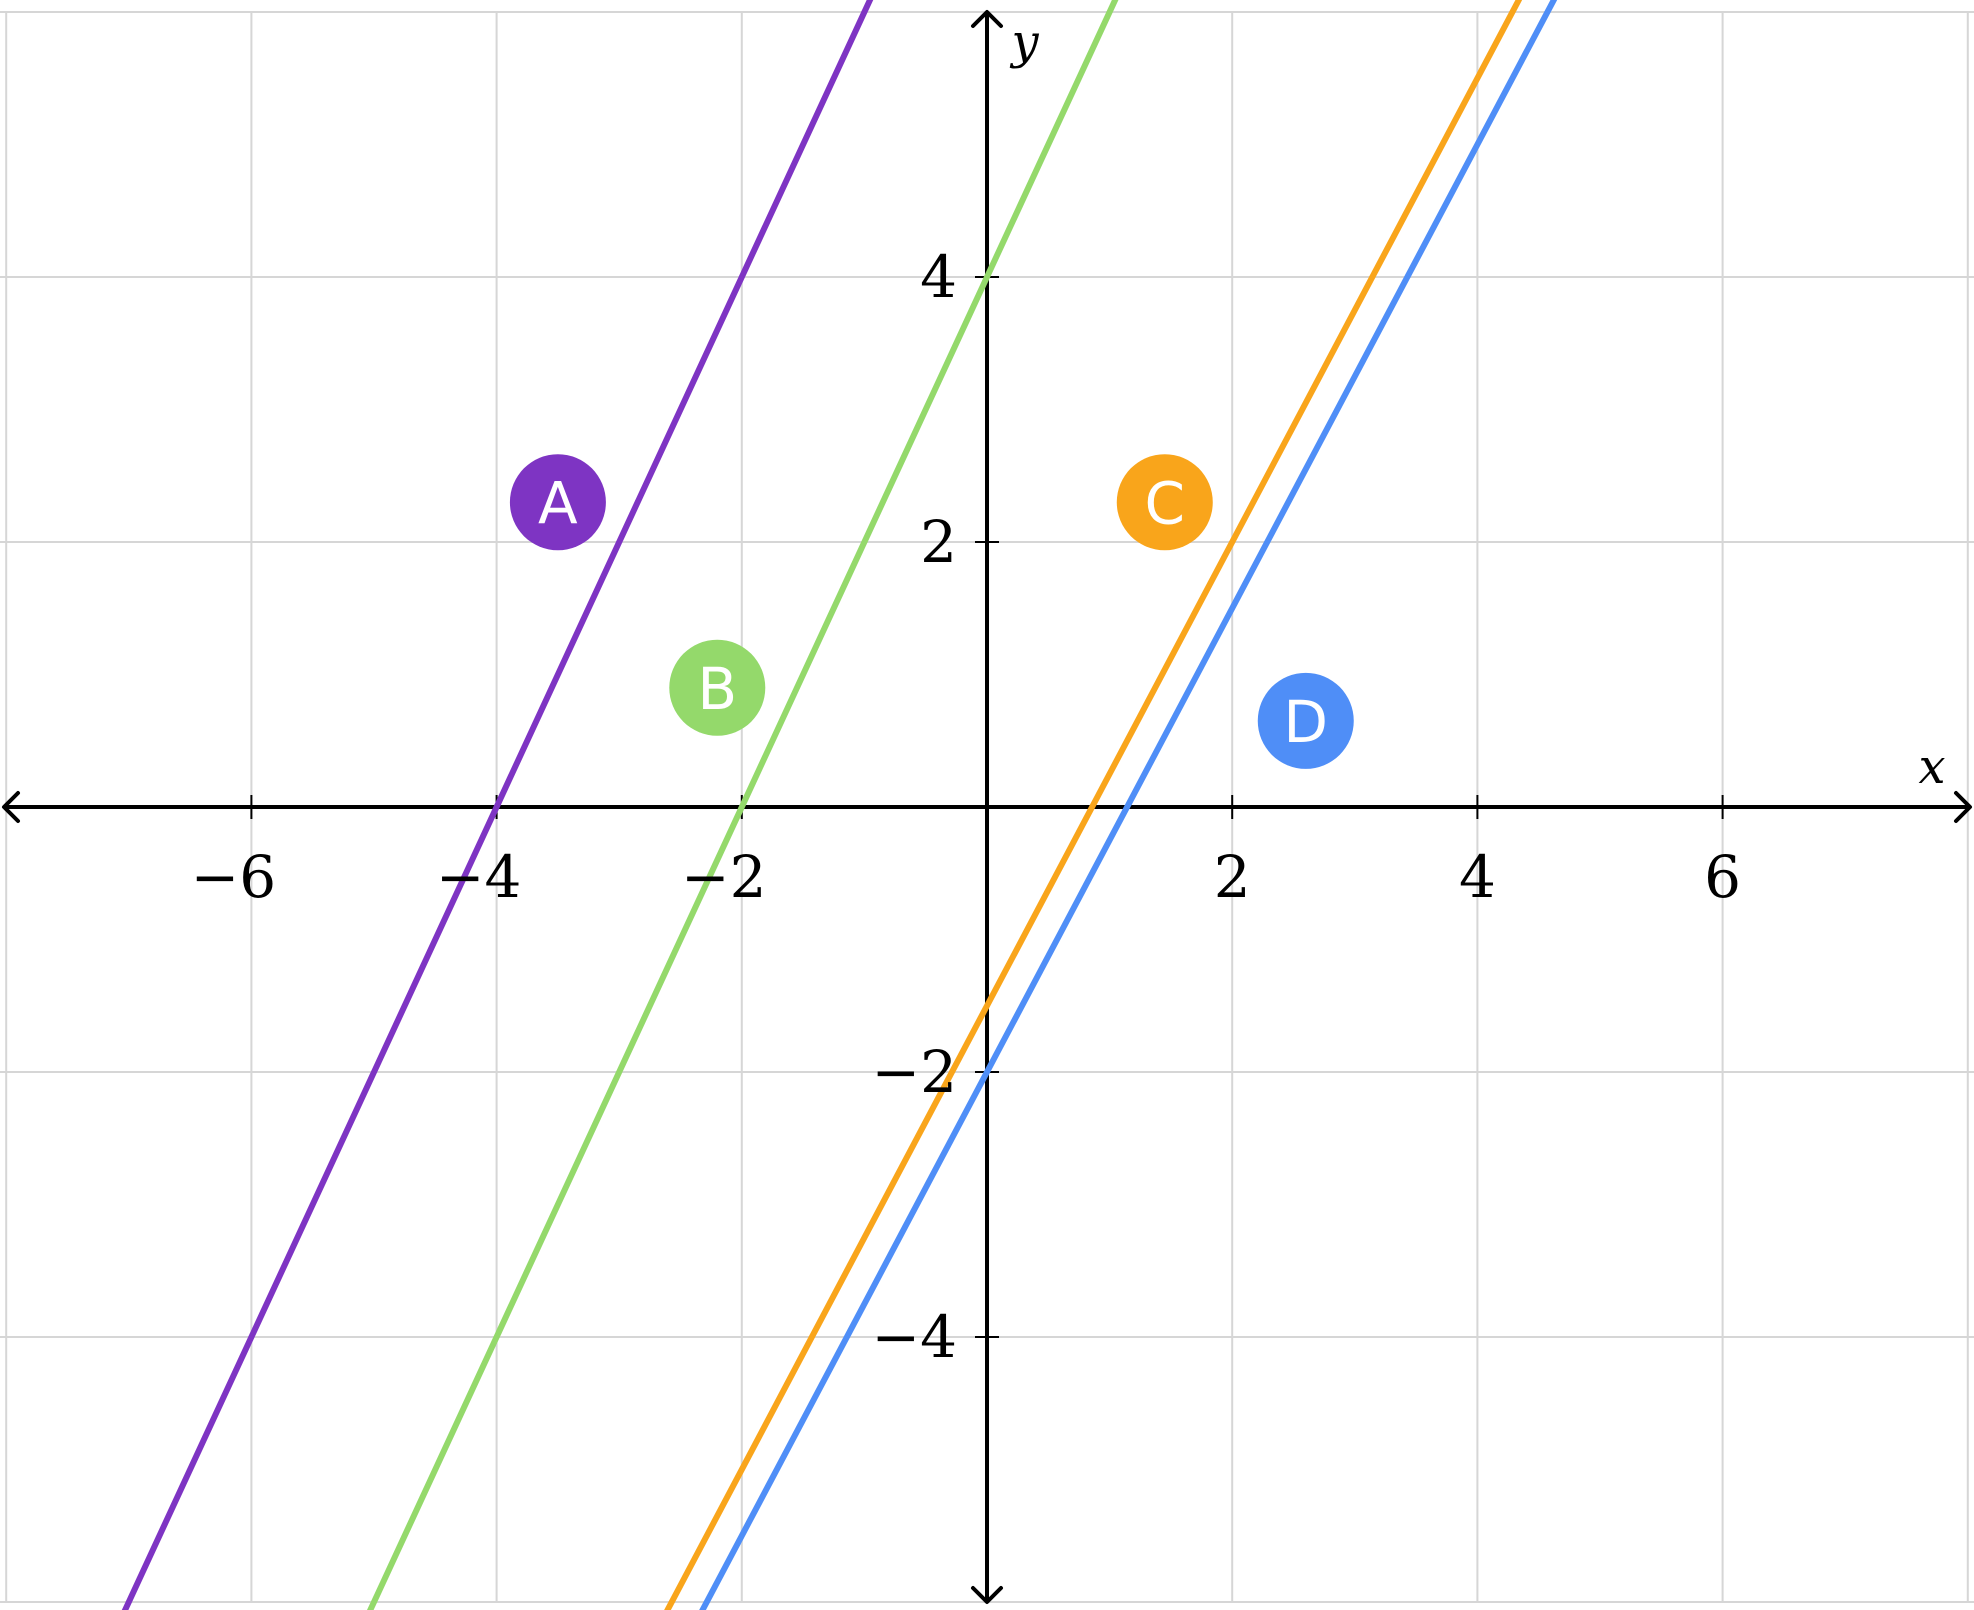  Describe the element at coordinates (938, 542) in the screenshot. I see `y-tick-label: 2` at that location.